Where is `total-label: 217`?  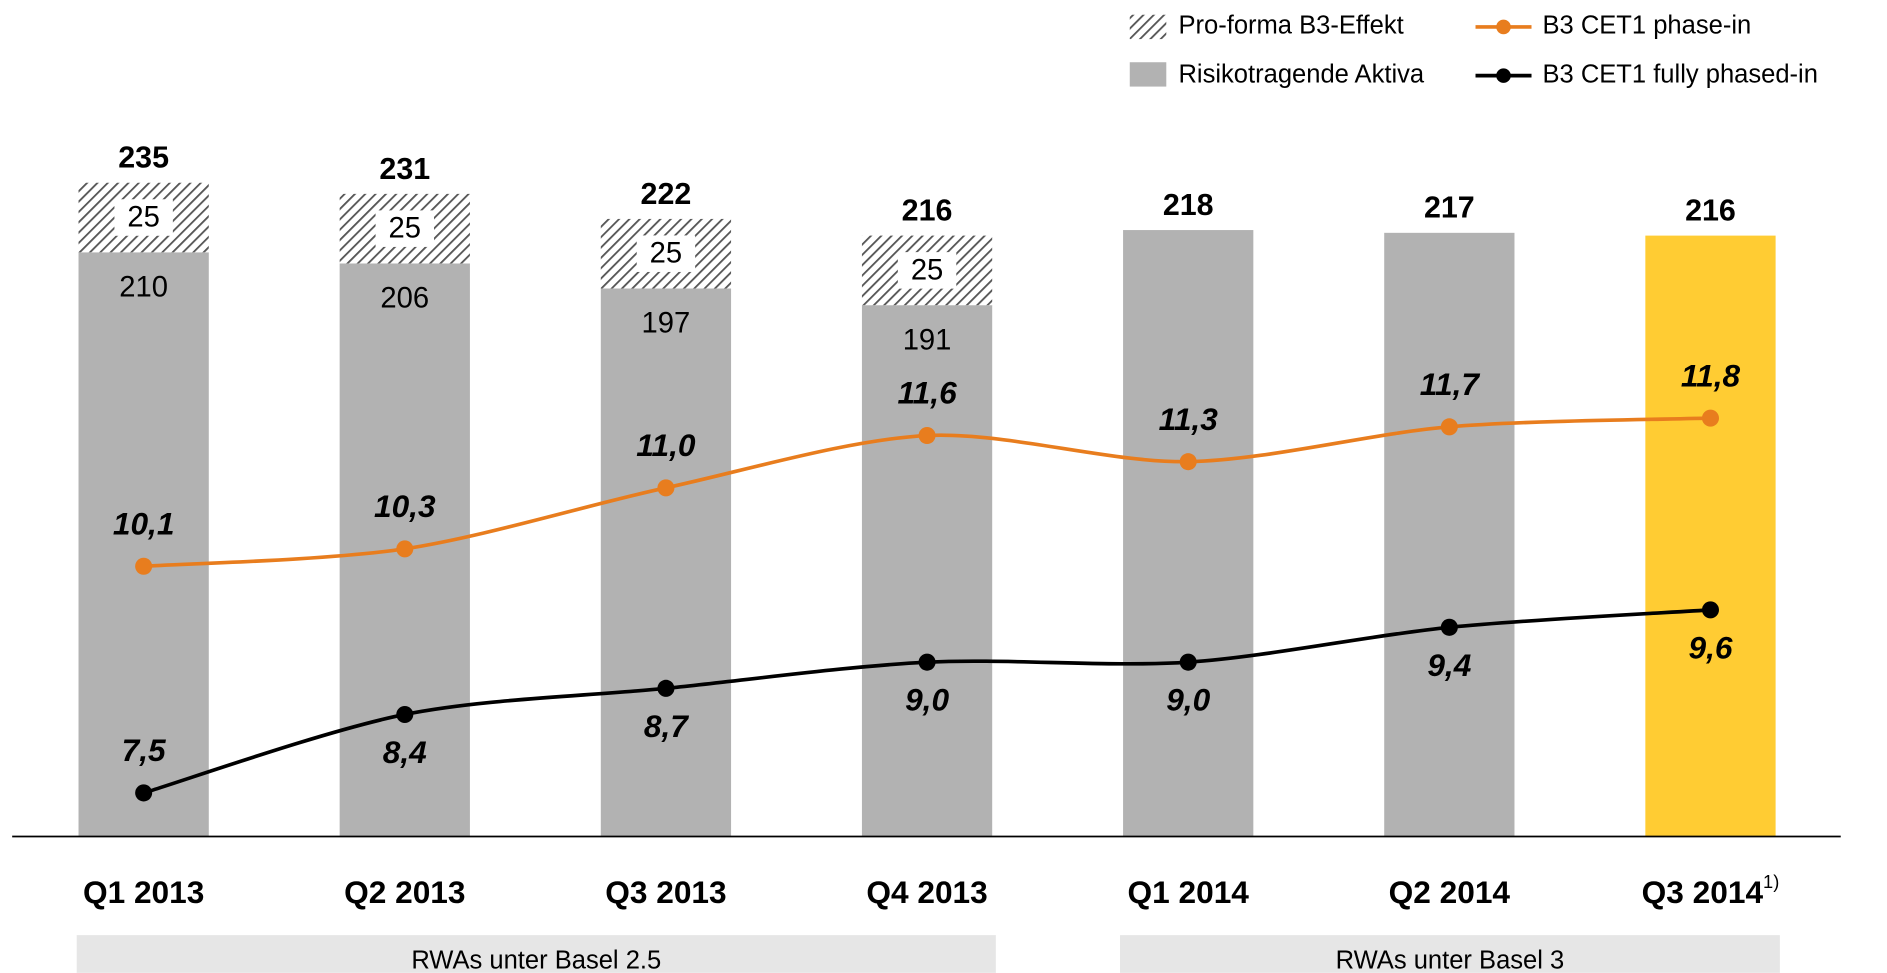 total-label: 217 is located at coordinates (1449, 208).